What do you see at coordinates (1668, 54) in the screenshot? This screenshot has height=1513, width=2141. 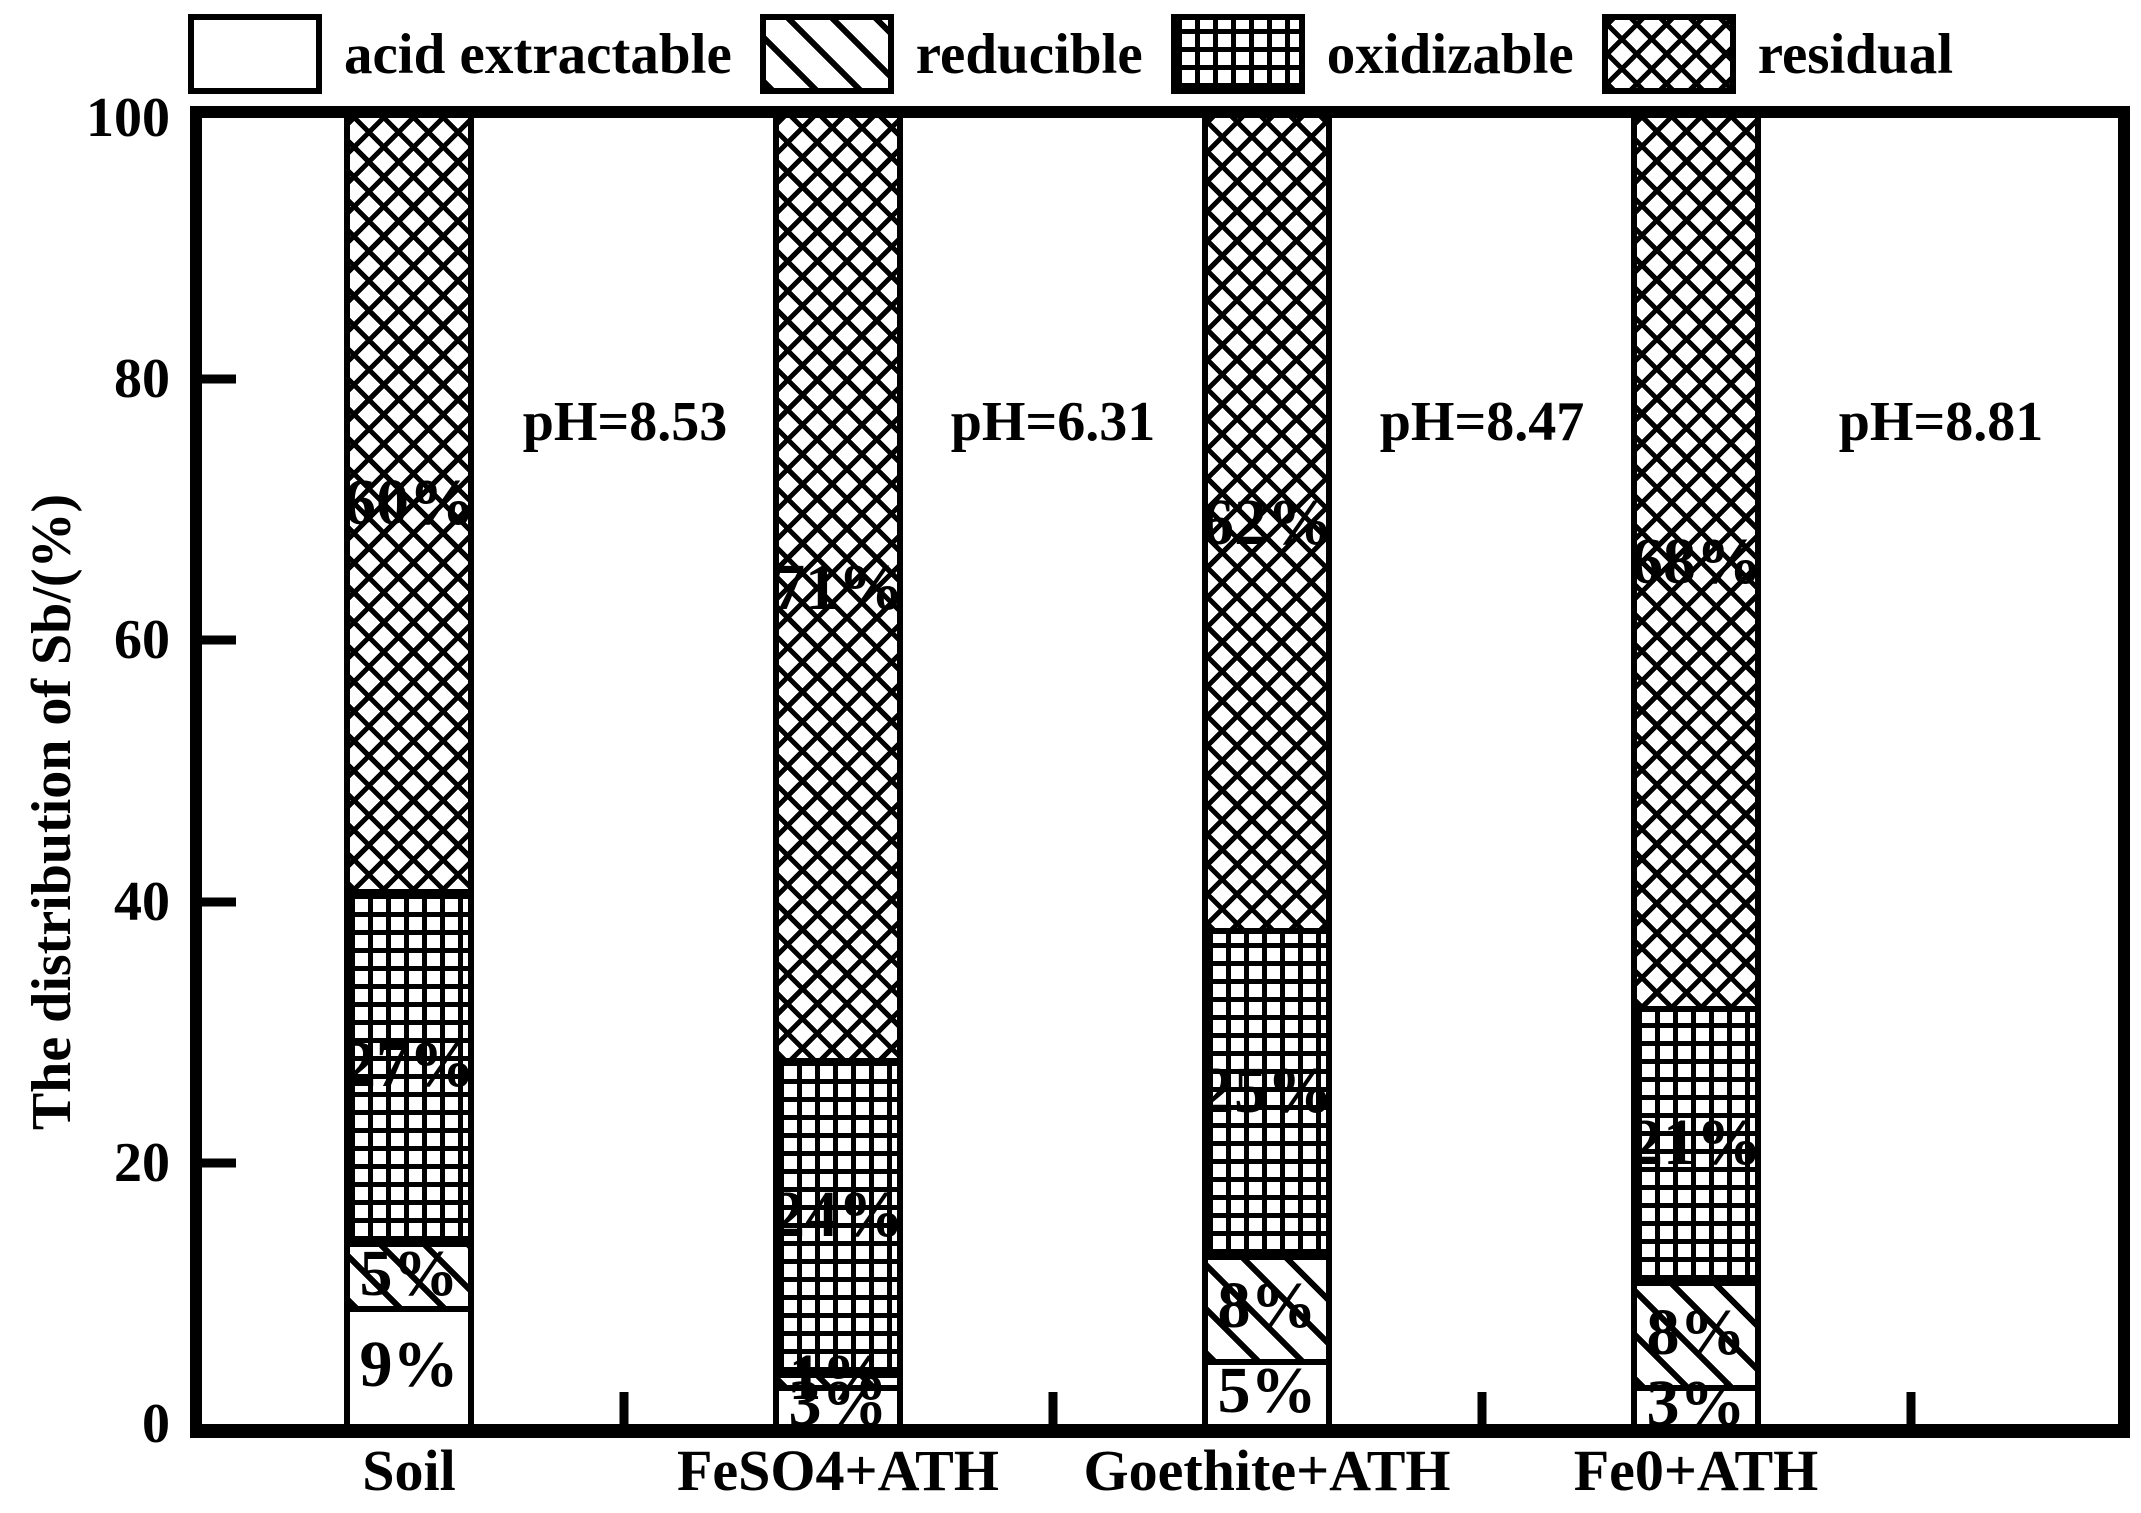 I see `legend-swatch-residual-icon` at bounding box center [1668, 54].